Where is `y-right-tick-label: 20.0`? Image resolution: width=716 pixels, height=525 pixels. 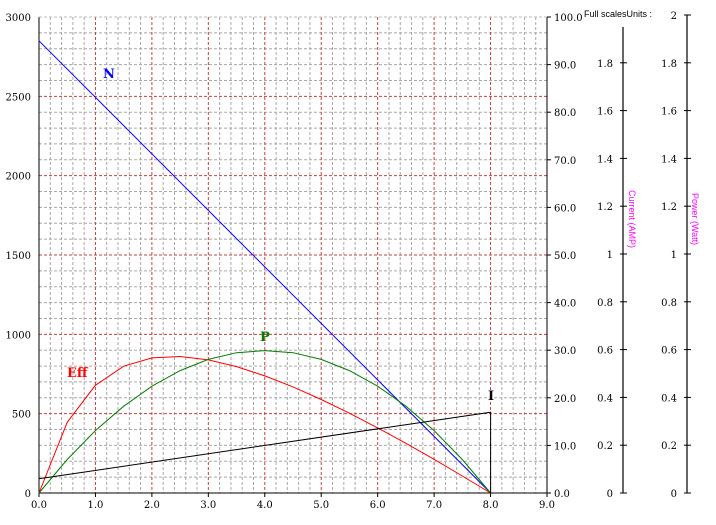 y-right-tick-label: 20.0 is located at coordinates (565, 399).